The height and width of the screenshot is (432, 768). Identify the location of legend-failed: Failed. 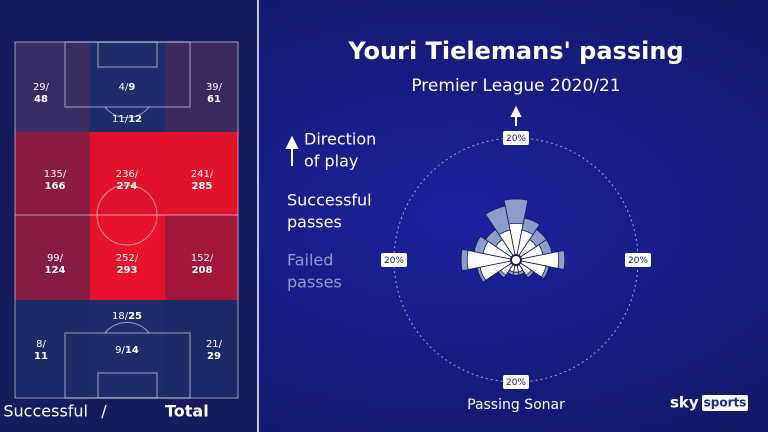
(310, 260).